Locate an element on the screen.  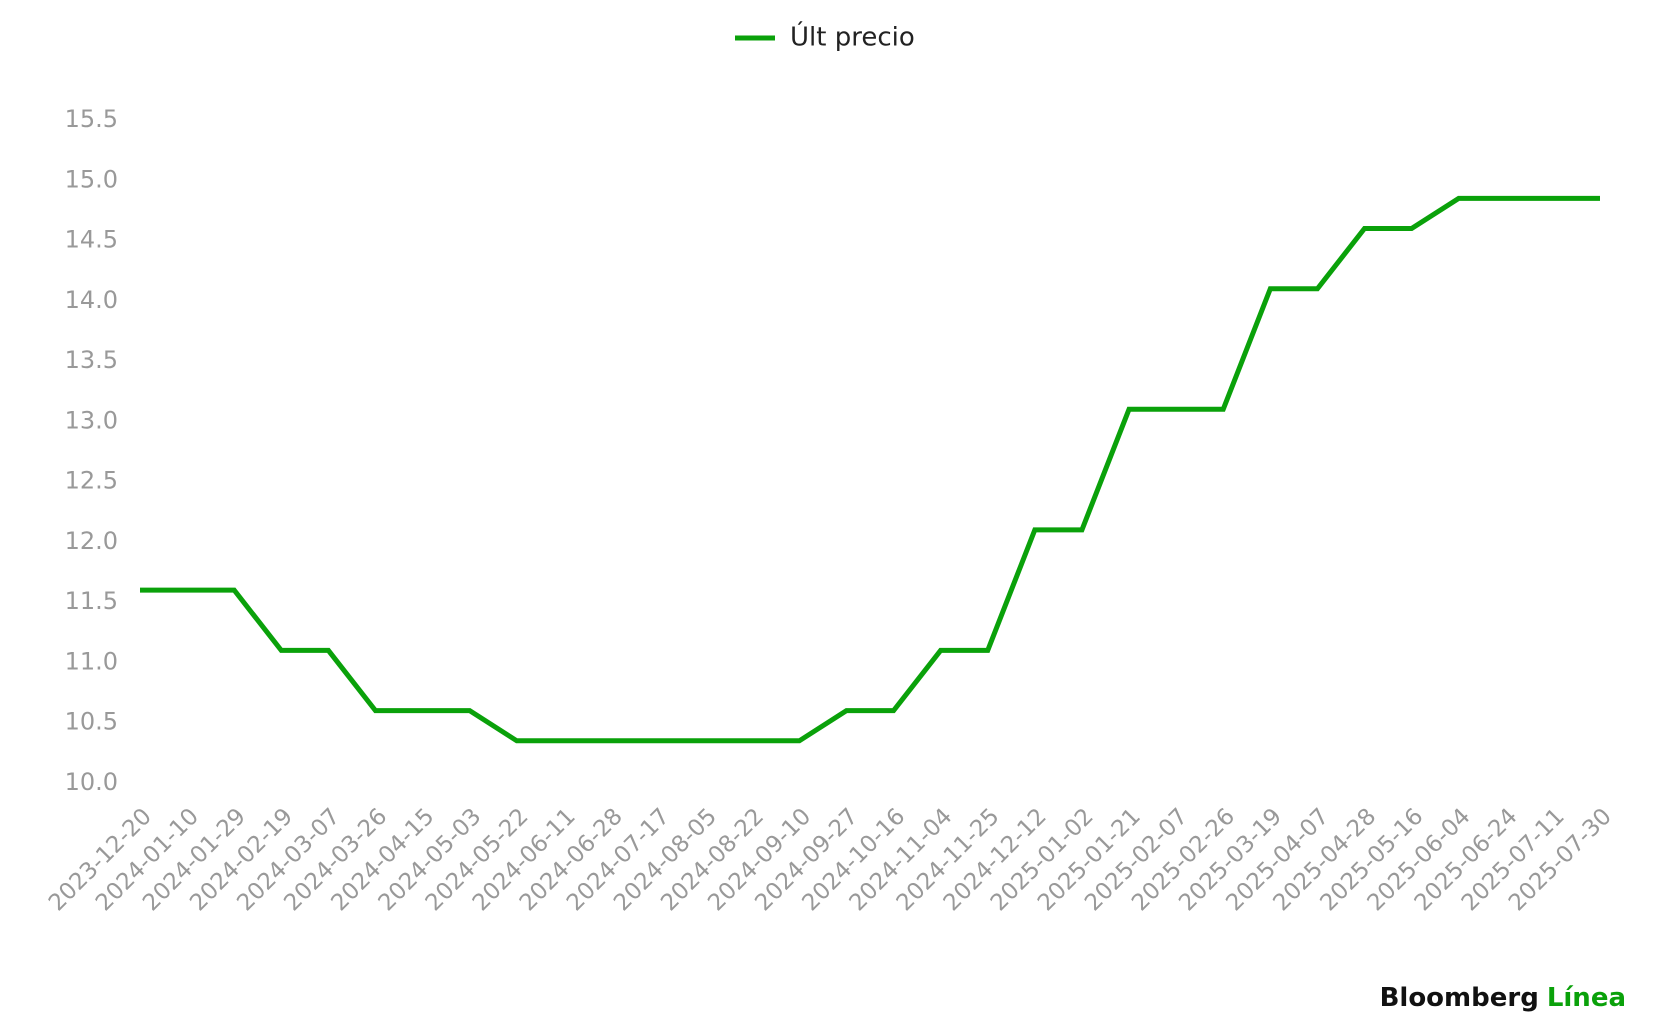
y-tick-label: 10.5 is located at coordinates (91, 722).